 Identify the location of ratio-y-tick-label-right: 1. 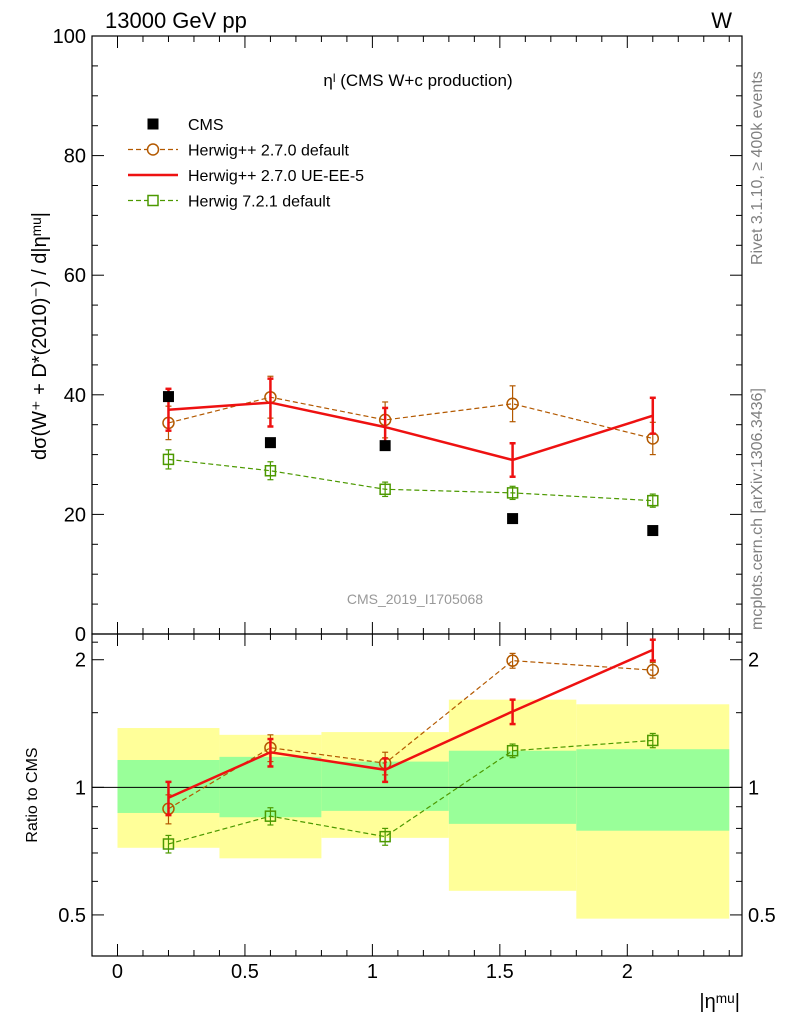
(753, 788).